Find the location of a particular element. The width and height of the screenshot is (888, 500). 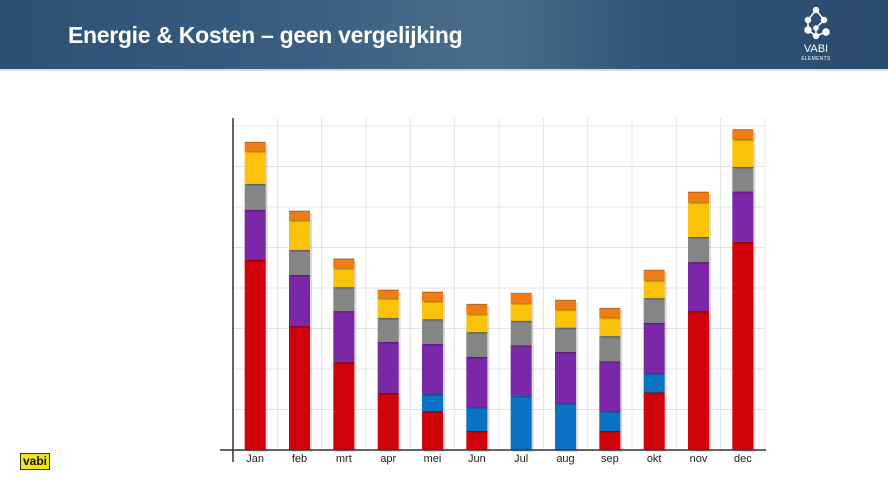

x-tick-label: dec is located at coordinates (743, 459).